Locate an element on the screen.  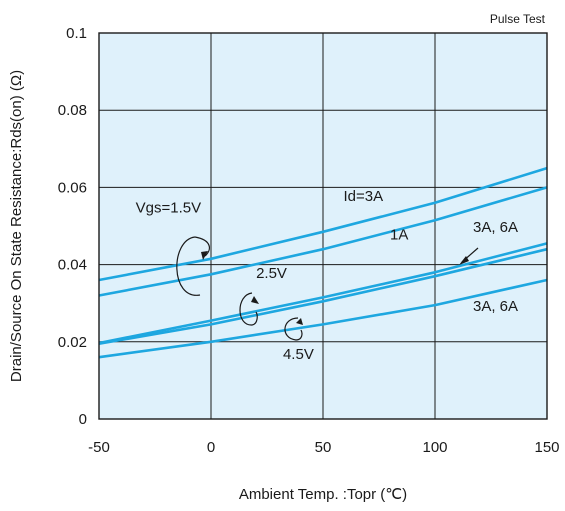
y-tick-label: 0 is located at coordinates (83, 419).